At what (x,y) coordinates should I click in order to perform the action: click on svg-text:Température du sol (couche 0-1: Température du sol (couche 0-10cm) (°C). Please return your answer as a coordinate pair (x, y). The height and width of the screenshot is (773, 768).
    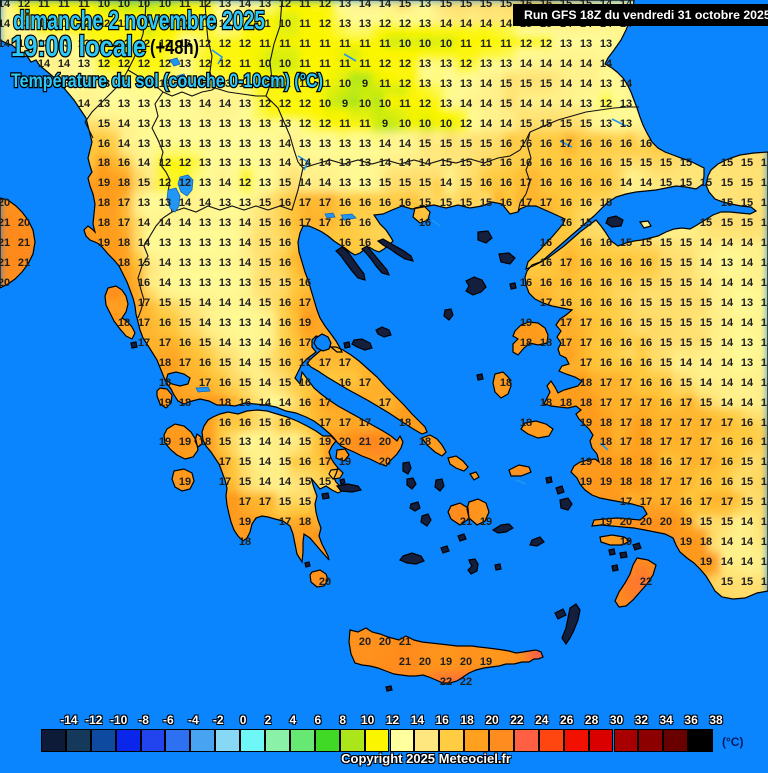
    Looking at the image, I should click on (167, 81).